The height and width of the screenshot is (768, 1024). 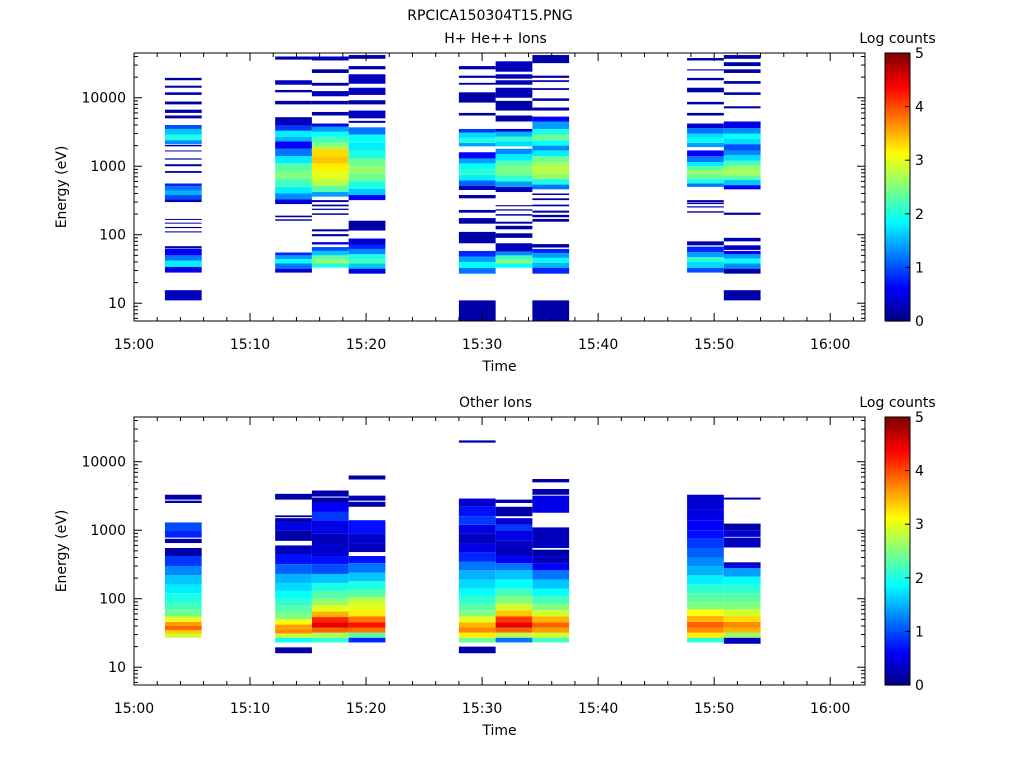 What do you see at coordinates (103, 463) in the screenshot?
I see `y-tick-label: 10000` at bounding box center [103, 463].